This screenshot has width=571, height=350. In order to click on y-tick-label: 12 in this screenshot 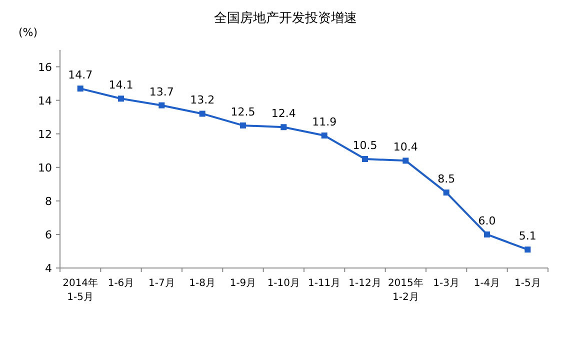, I will do `click(45, 134)`.